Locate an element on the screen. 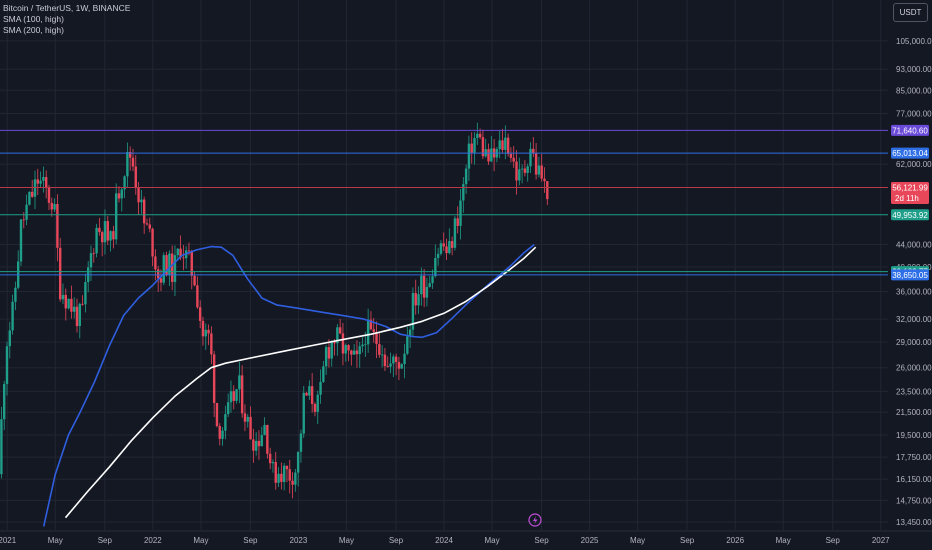 The height and width of the screenshot is (550, 932). y-tick-label: 36,000.00 is located at coordinates (914, 291).